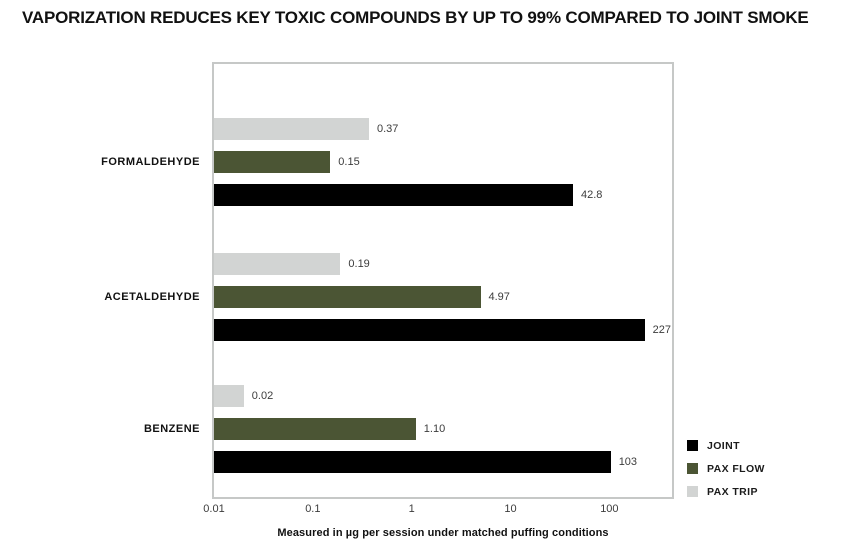  What do you see at coordinates (412, 462) in the screenshot?
I see `bar-joint-benzene` at bounding box center [412, 462].